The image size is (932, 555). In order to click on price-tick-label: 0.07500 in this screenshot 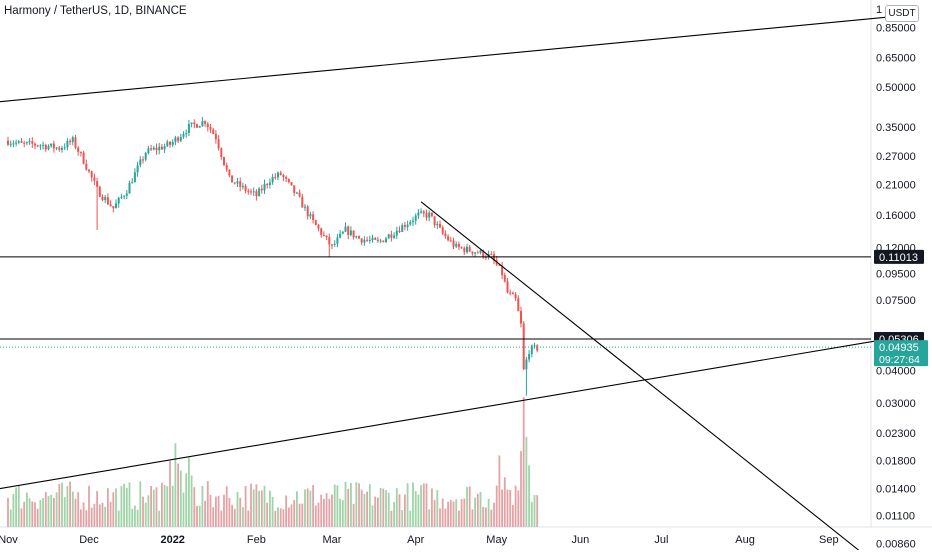, I will do `click(896, 301)`.